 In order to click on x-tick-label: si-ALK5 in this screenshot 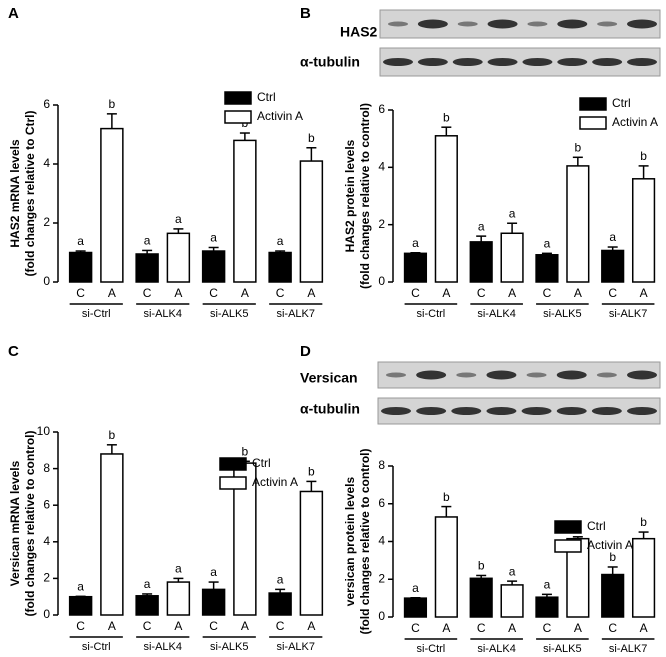, I will do `click(229, 314)`.